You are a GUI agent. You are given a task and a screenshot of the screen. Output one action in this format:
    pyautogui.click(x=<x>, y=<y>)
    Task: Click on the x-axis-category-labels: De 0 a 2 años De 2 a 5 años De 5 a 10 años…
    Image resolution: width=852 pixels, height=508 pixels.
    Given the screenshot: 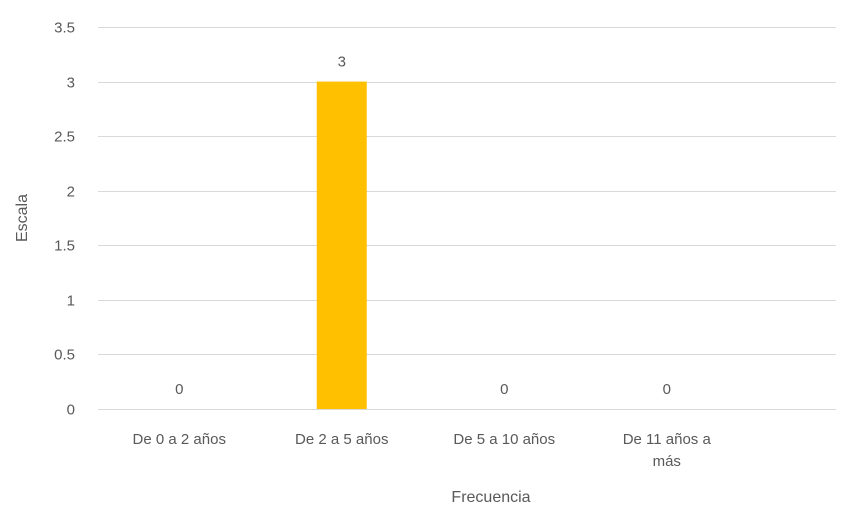 What is the action you would take?
    pyautogui.click(x=422, y=450)
    